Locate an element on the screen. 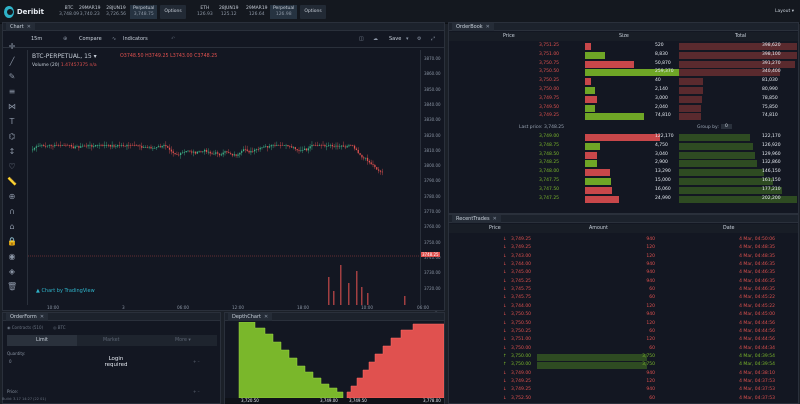 The image size is (800, 404). magnet-icon: ∩ is located at coordinates (12, 211).